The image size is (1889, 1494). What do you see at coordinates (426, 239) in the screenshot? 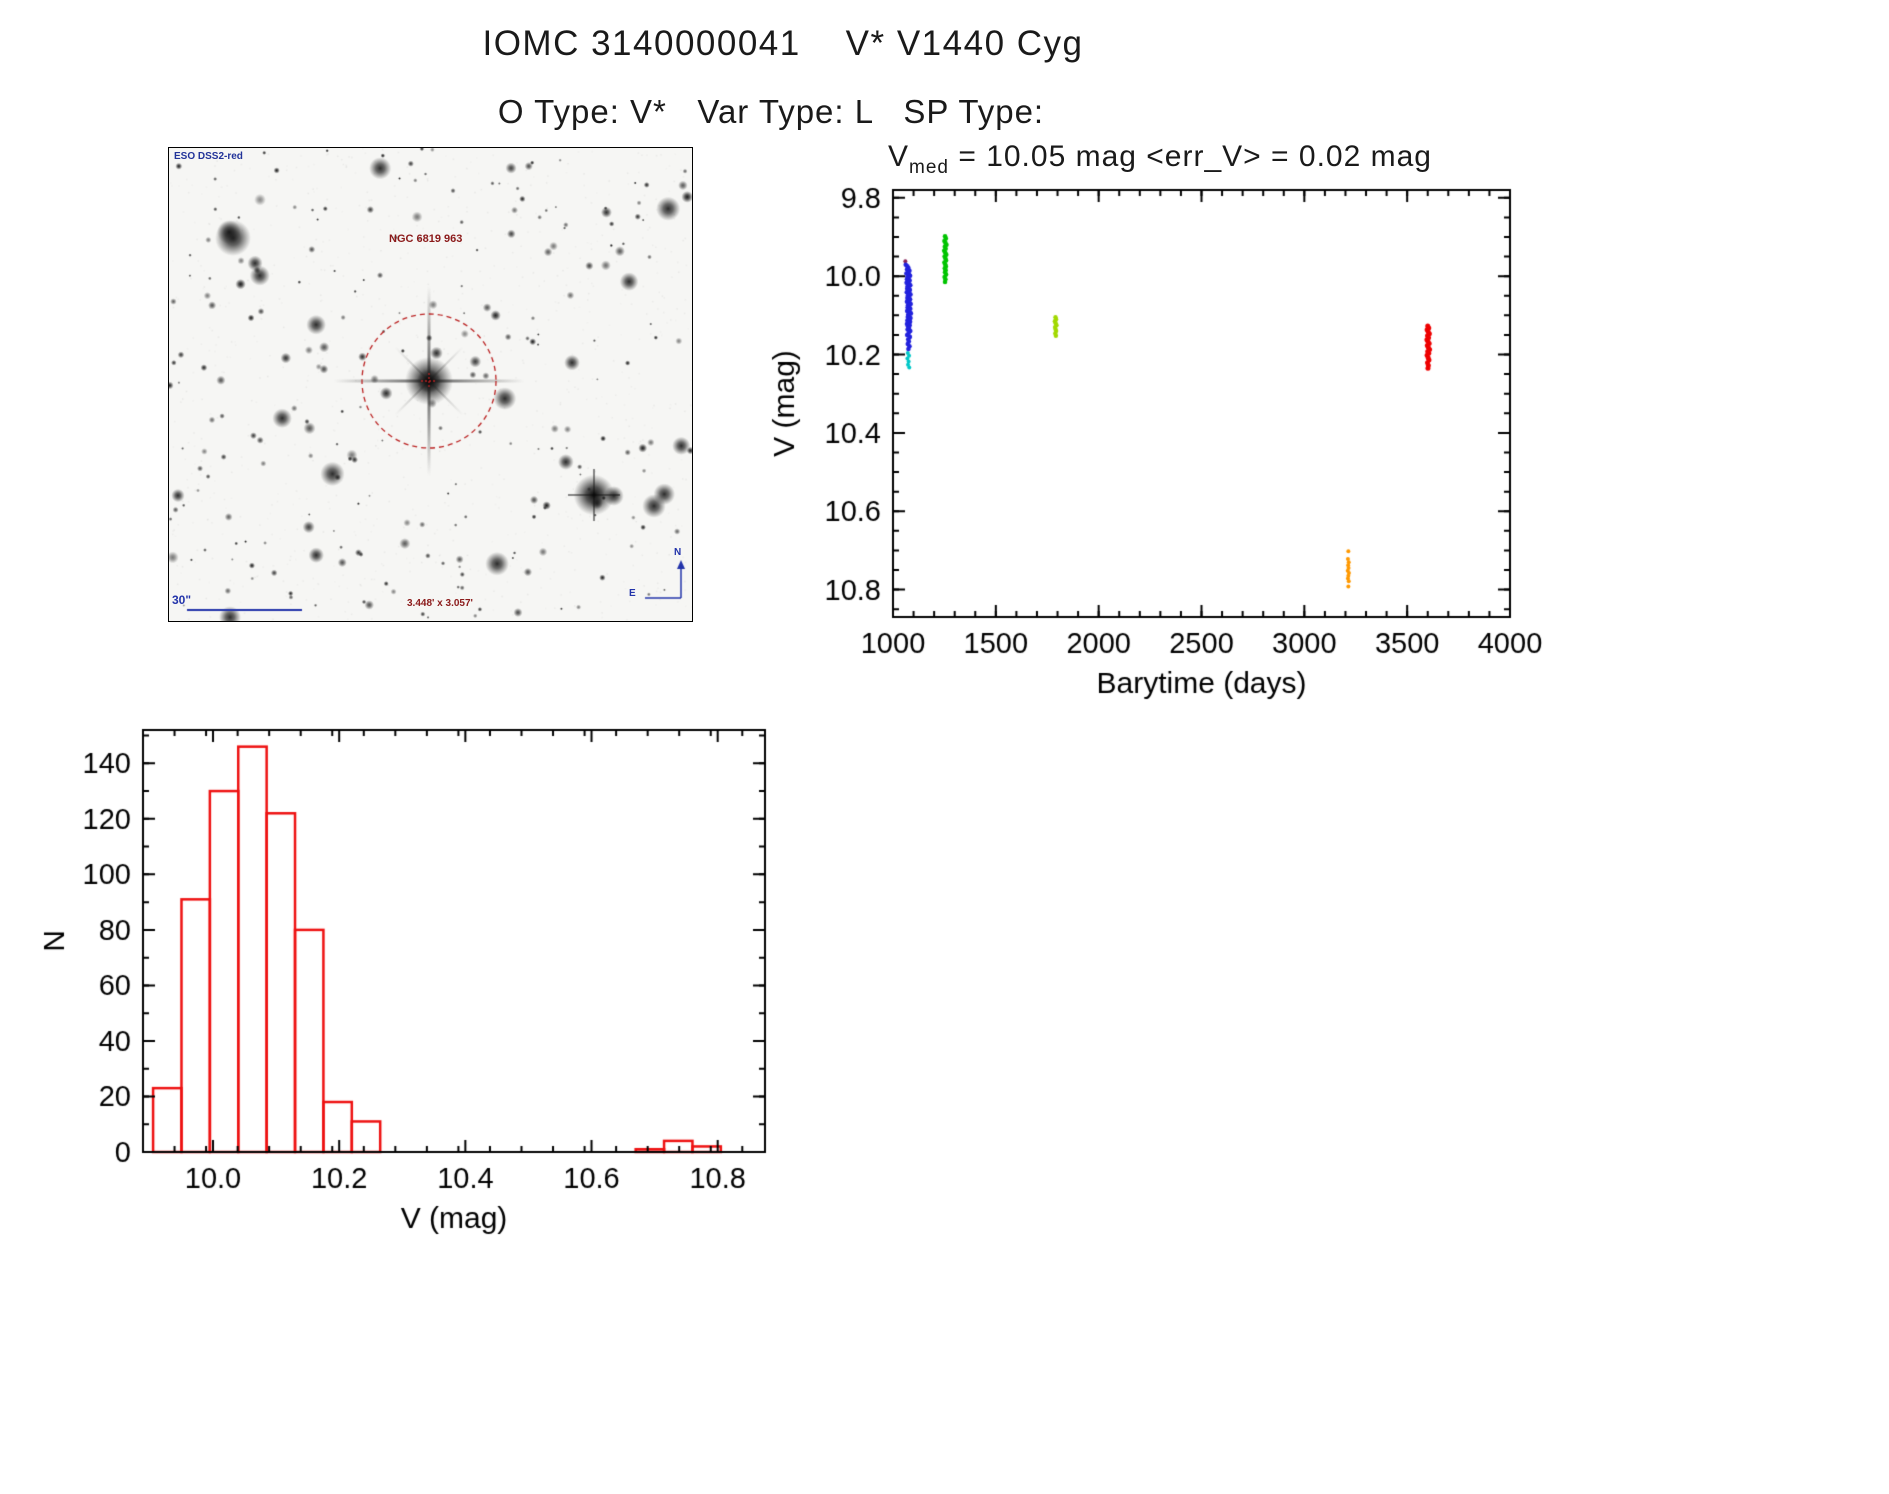
I see `object-id-label: NGC 6819 963` at bounding box center [426, 239].